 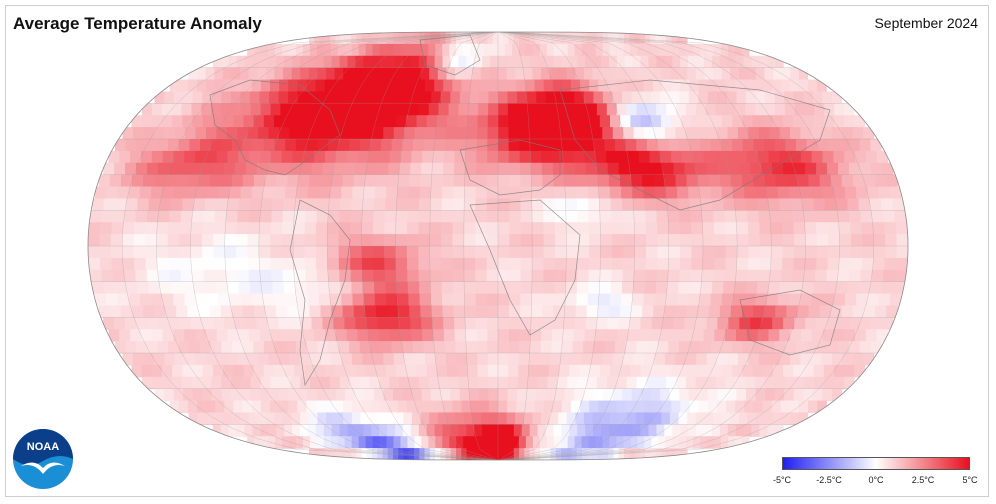 I want to click on legend-tick: 5°C, so click(x=970, y=480).